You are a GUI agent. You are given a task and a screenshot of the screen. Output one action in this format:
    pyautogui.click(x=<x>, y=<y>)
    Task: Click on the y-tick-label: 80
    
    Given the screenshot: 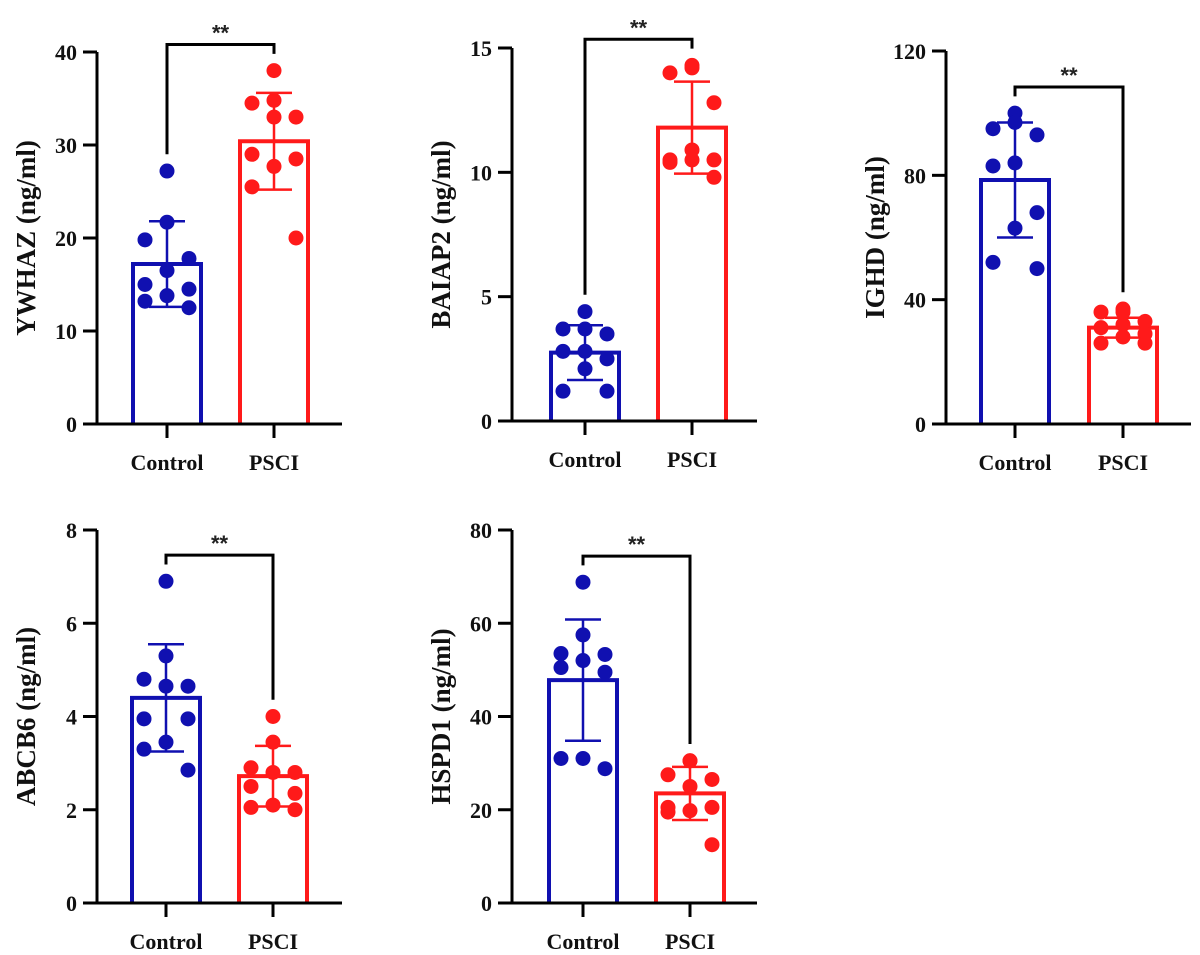 What is the action you would take?
    pyautogui.click(x=915, y=175)
    